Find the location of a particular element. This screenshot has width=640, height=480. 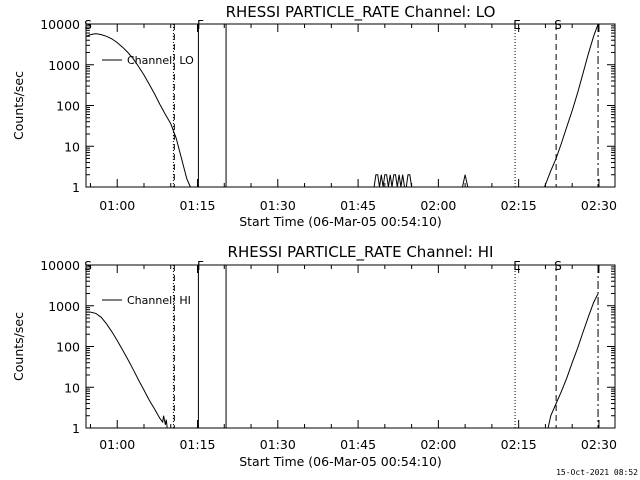

legend-label: Channel: LO is located at coordinates (160, 60).